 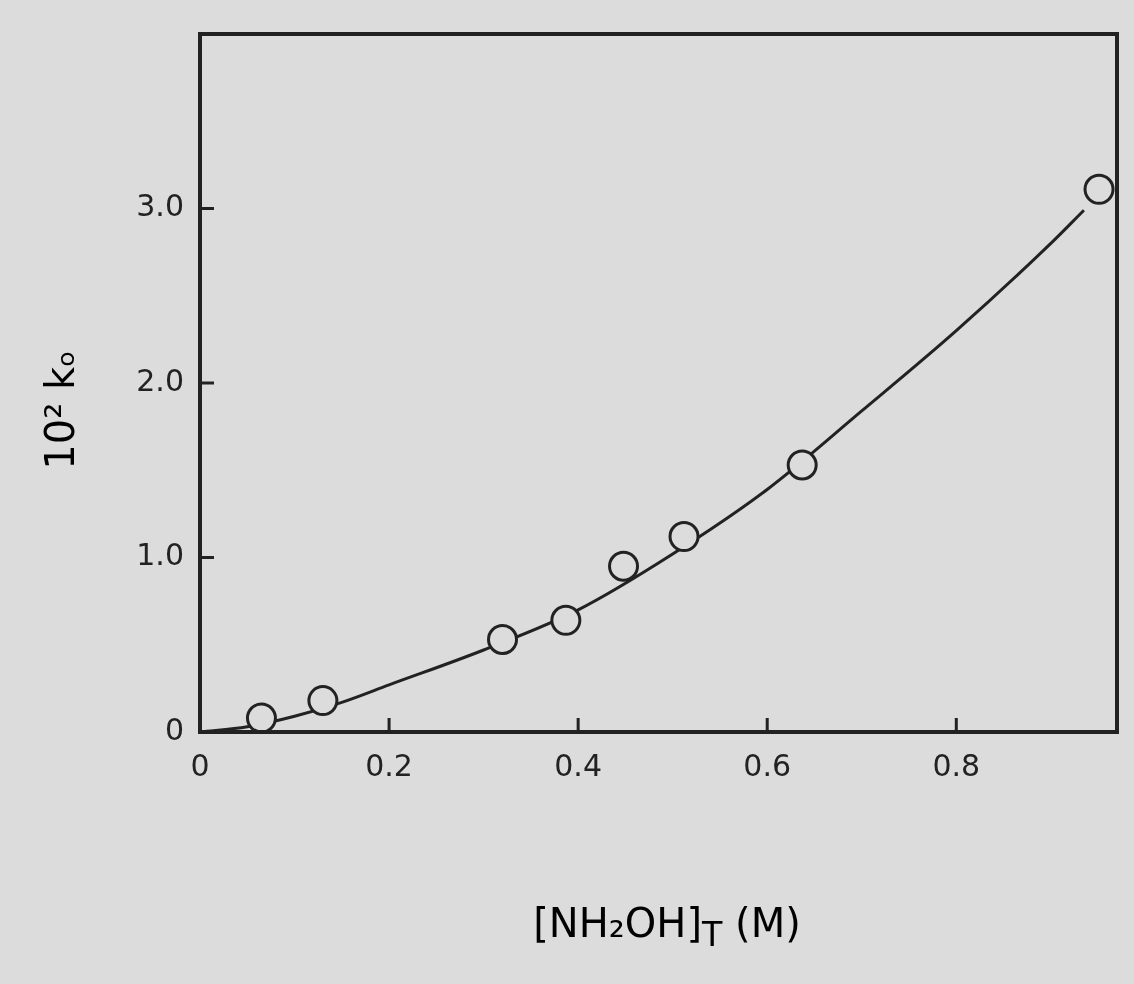 I want to click on y-tick-label: 0, so click(x=174, y=729).